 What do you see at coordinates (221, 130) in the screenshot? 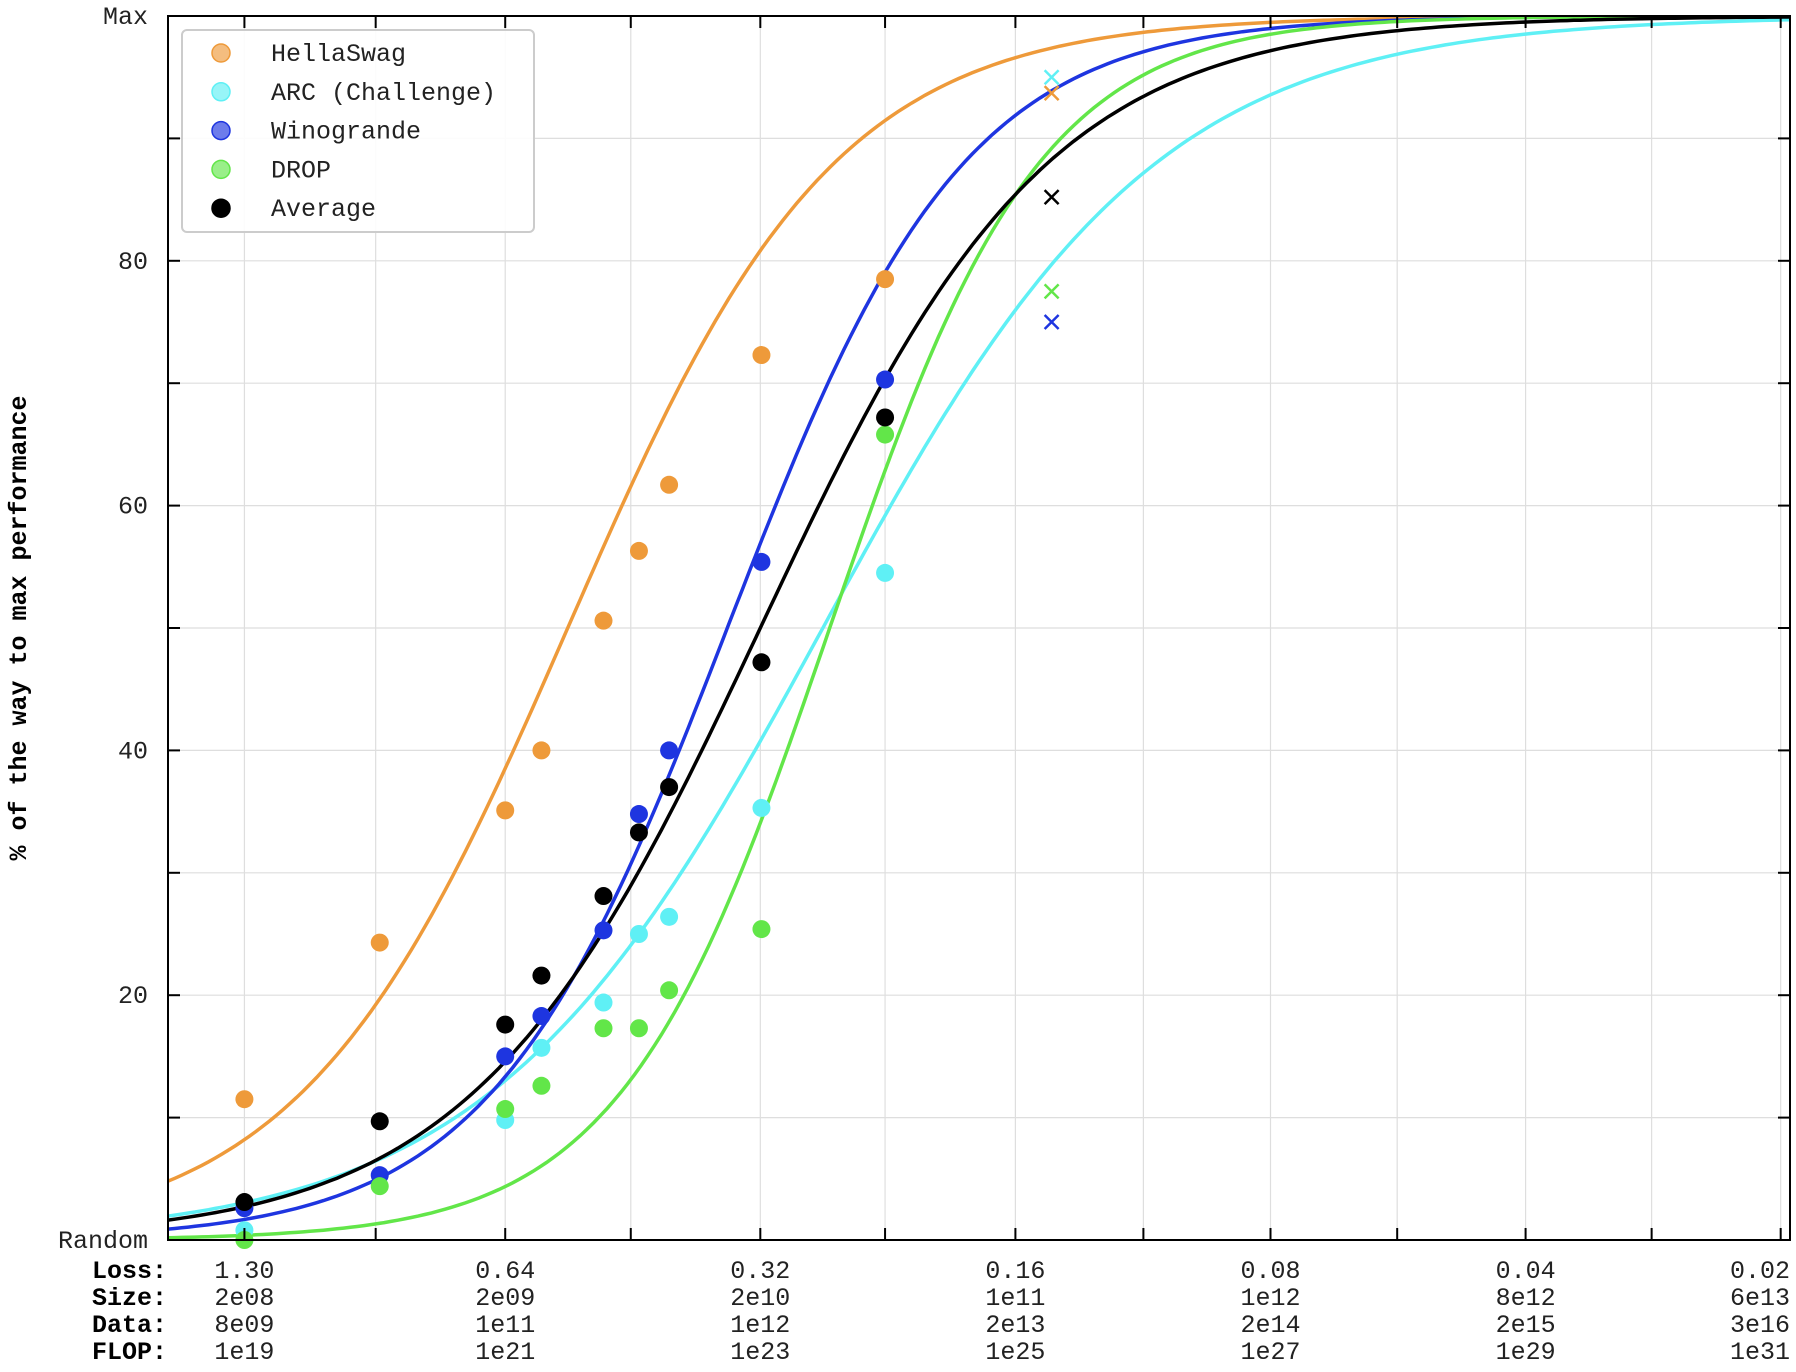
I see `legend-marker-winogrande` at bounding box center [221, 130].